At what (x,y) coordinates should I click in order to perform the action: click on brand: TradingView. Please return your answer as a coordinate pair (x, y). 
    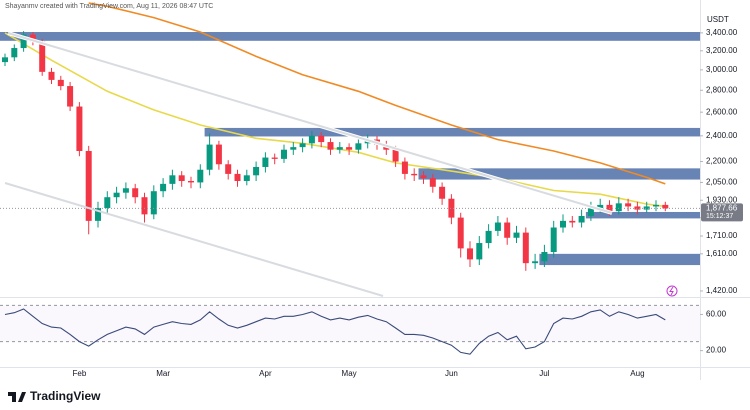
    Looking at the image, I should click on (65, 396).